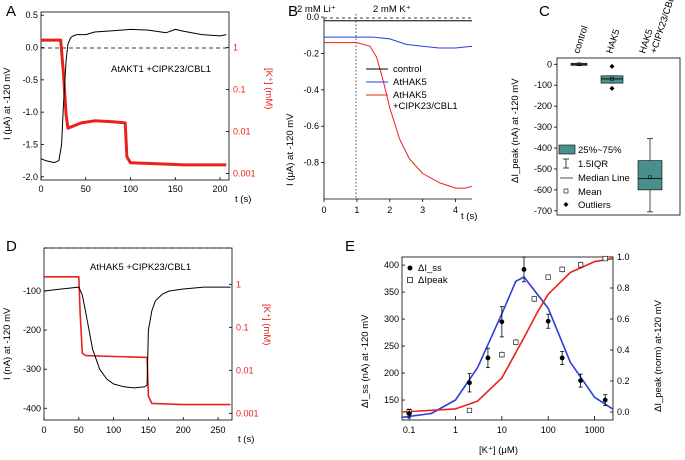 This screenshot has height=460, width=685. Describe the element at coordinates (430, 268) in the screenshot. I see `legend-iss-label: ΔI_ss` at that location.